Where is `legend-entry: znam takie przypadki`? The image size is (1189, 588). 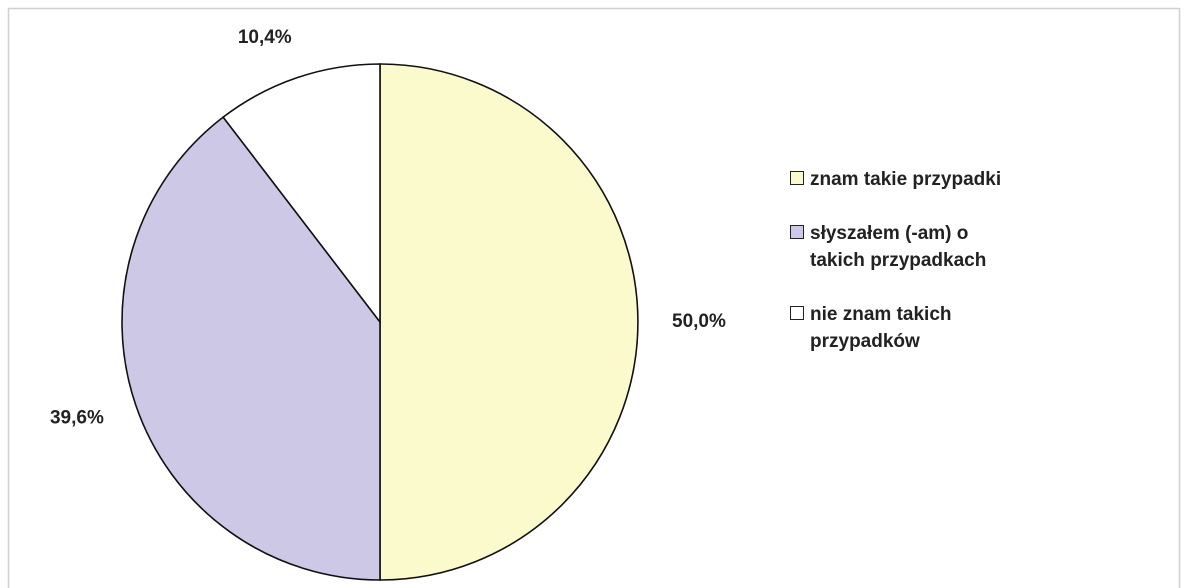 legend-entry: znam takie przypadki is located at coordinates (940, 179).